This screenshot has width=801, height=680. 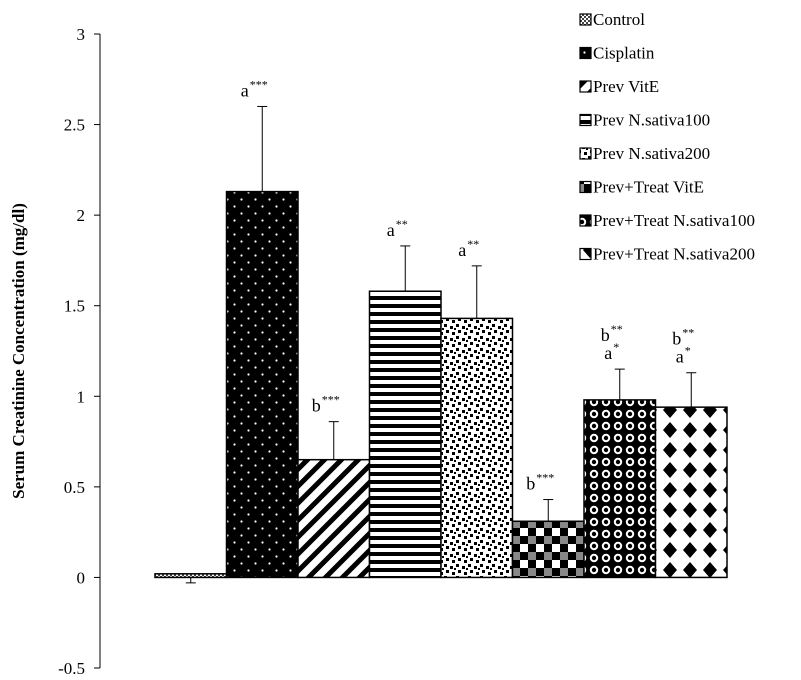 I want to click on legend-label: Cisplatin, so click(x=624, y=53).